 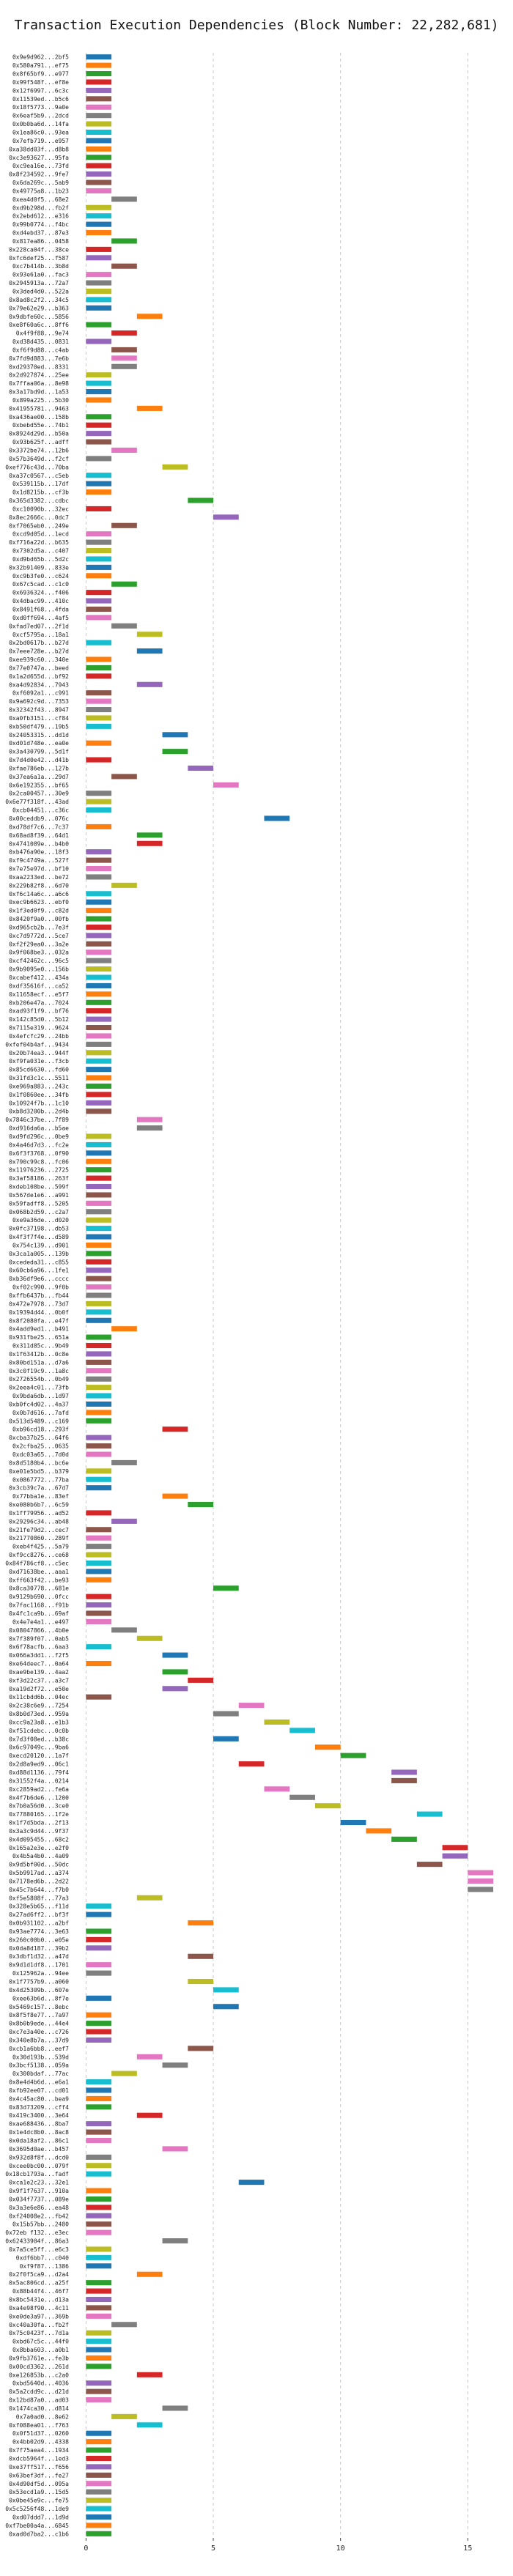 What do you see at coordinates (40, 425) in the screenshot?
I see `y-tick-label: 0xbebd55e...74b1` at bounding box center [40, 425].